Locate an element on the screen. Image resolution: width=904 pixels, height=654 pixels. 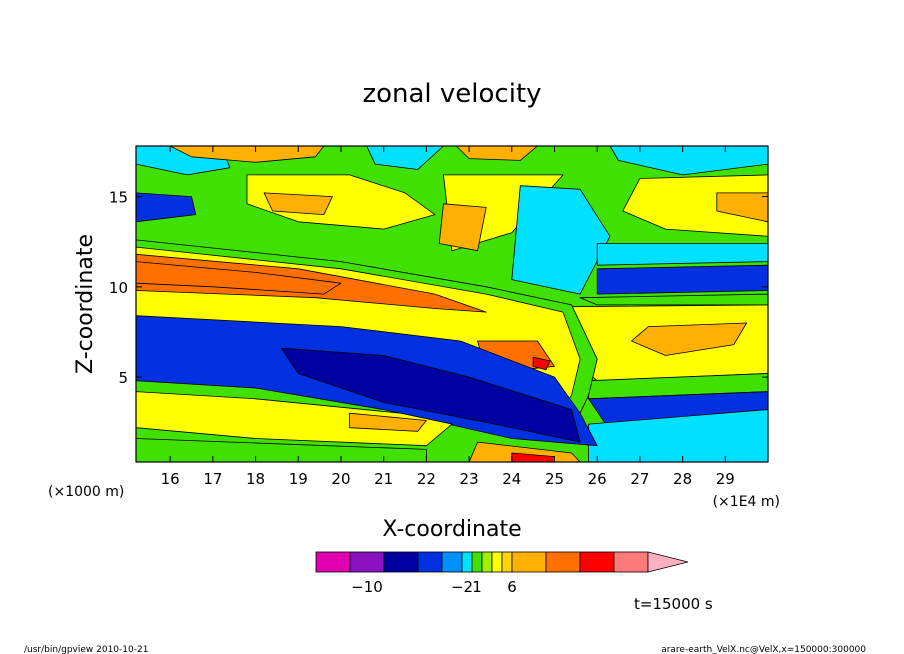
contour-band-blue-right-mid is located at coordinates (682, 279).